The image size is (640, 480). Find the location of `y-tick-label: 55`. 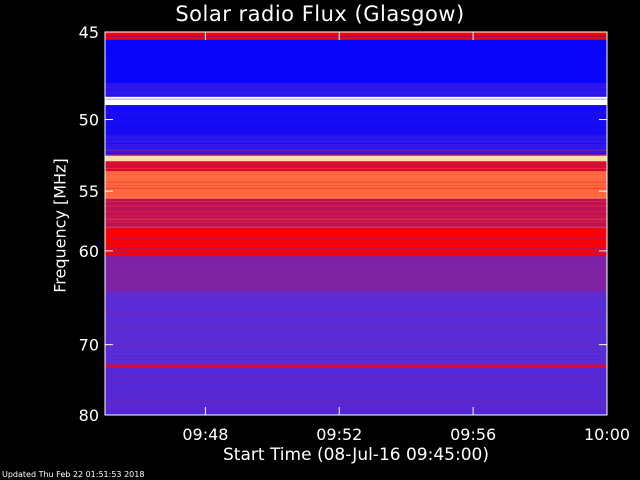

y-tick-label: 55 is located at coordinates (89, 191).